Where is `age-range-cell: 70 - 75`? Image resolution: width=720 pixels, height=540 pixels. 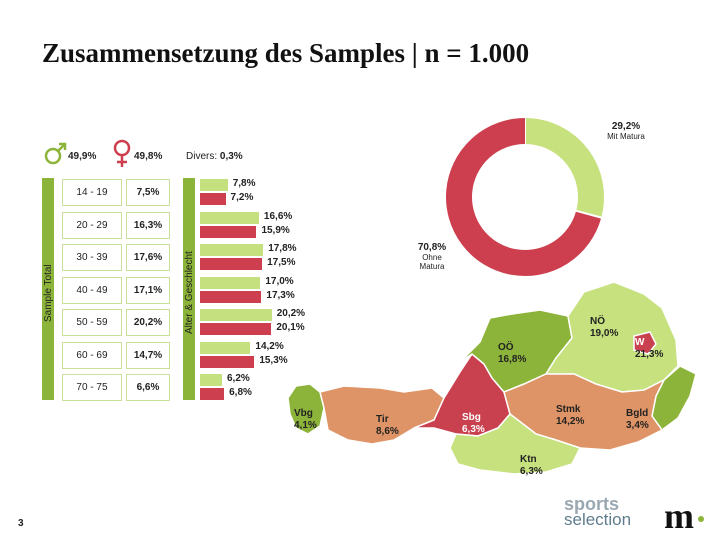
age-range-cell: 70 - 75 is located at coordinates (92, 387).